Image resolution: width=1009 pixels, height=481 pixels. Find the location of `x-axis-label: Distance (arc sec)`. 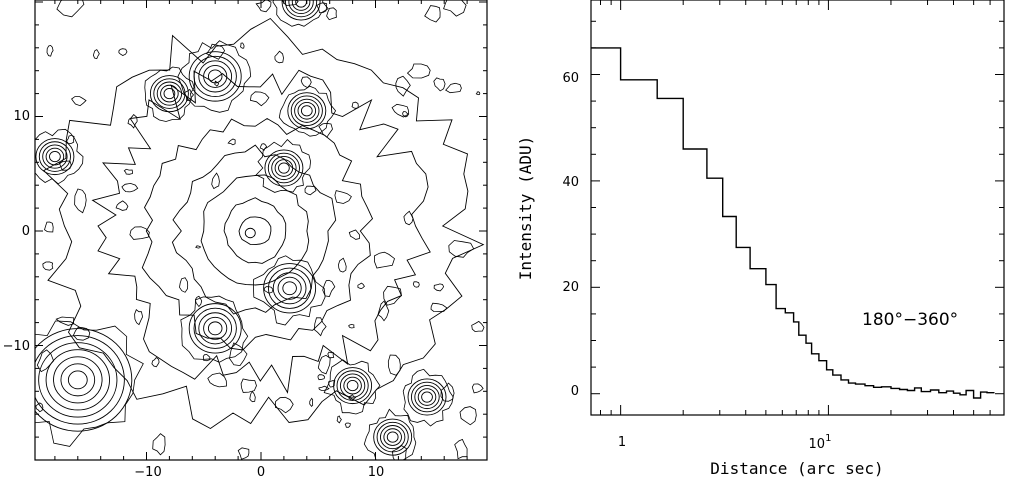

x-axis-label: Distance (arc sec) is located at coordinates (796, 468).